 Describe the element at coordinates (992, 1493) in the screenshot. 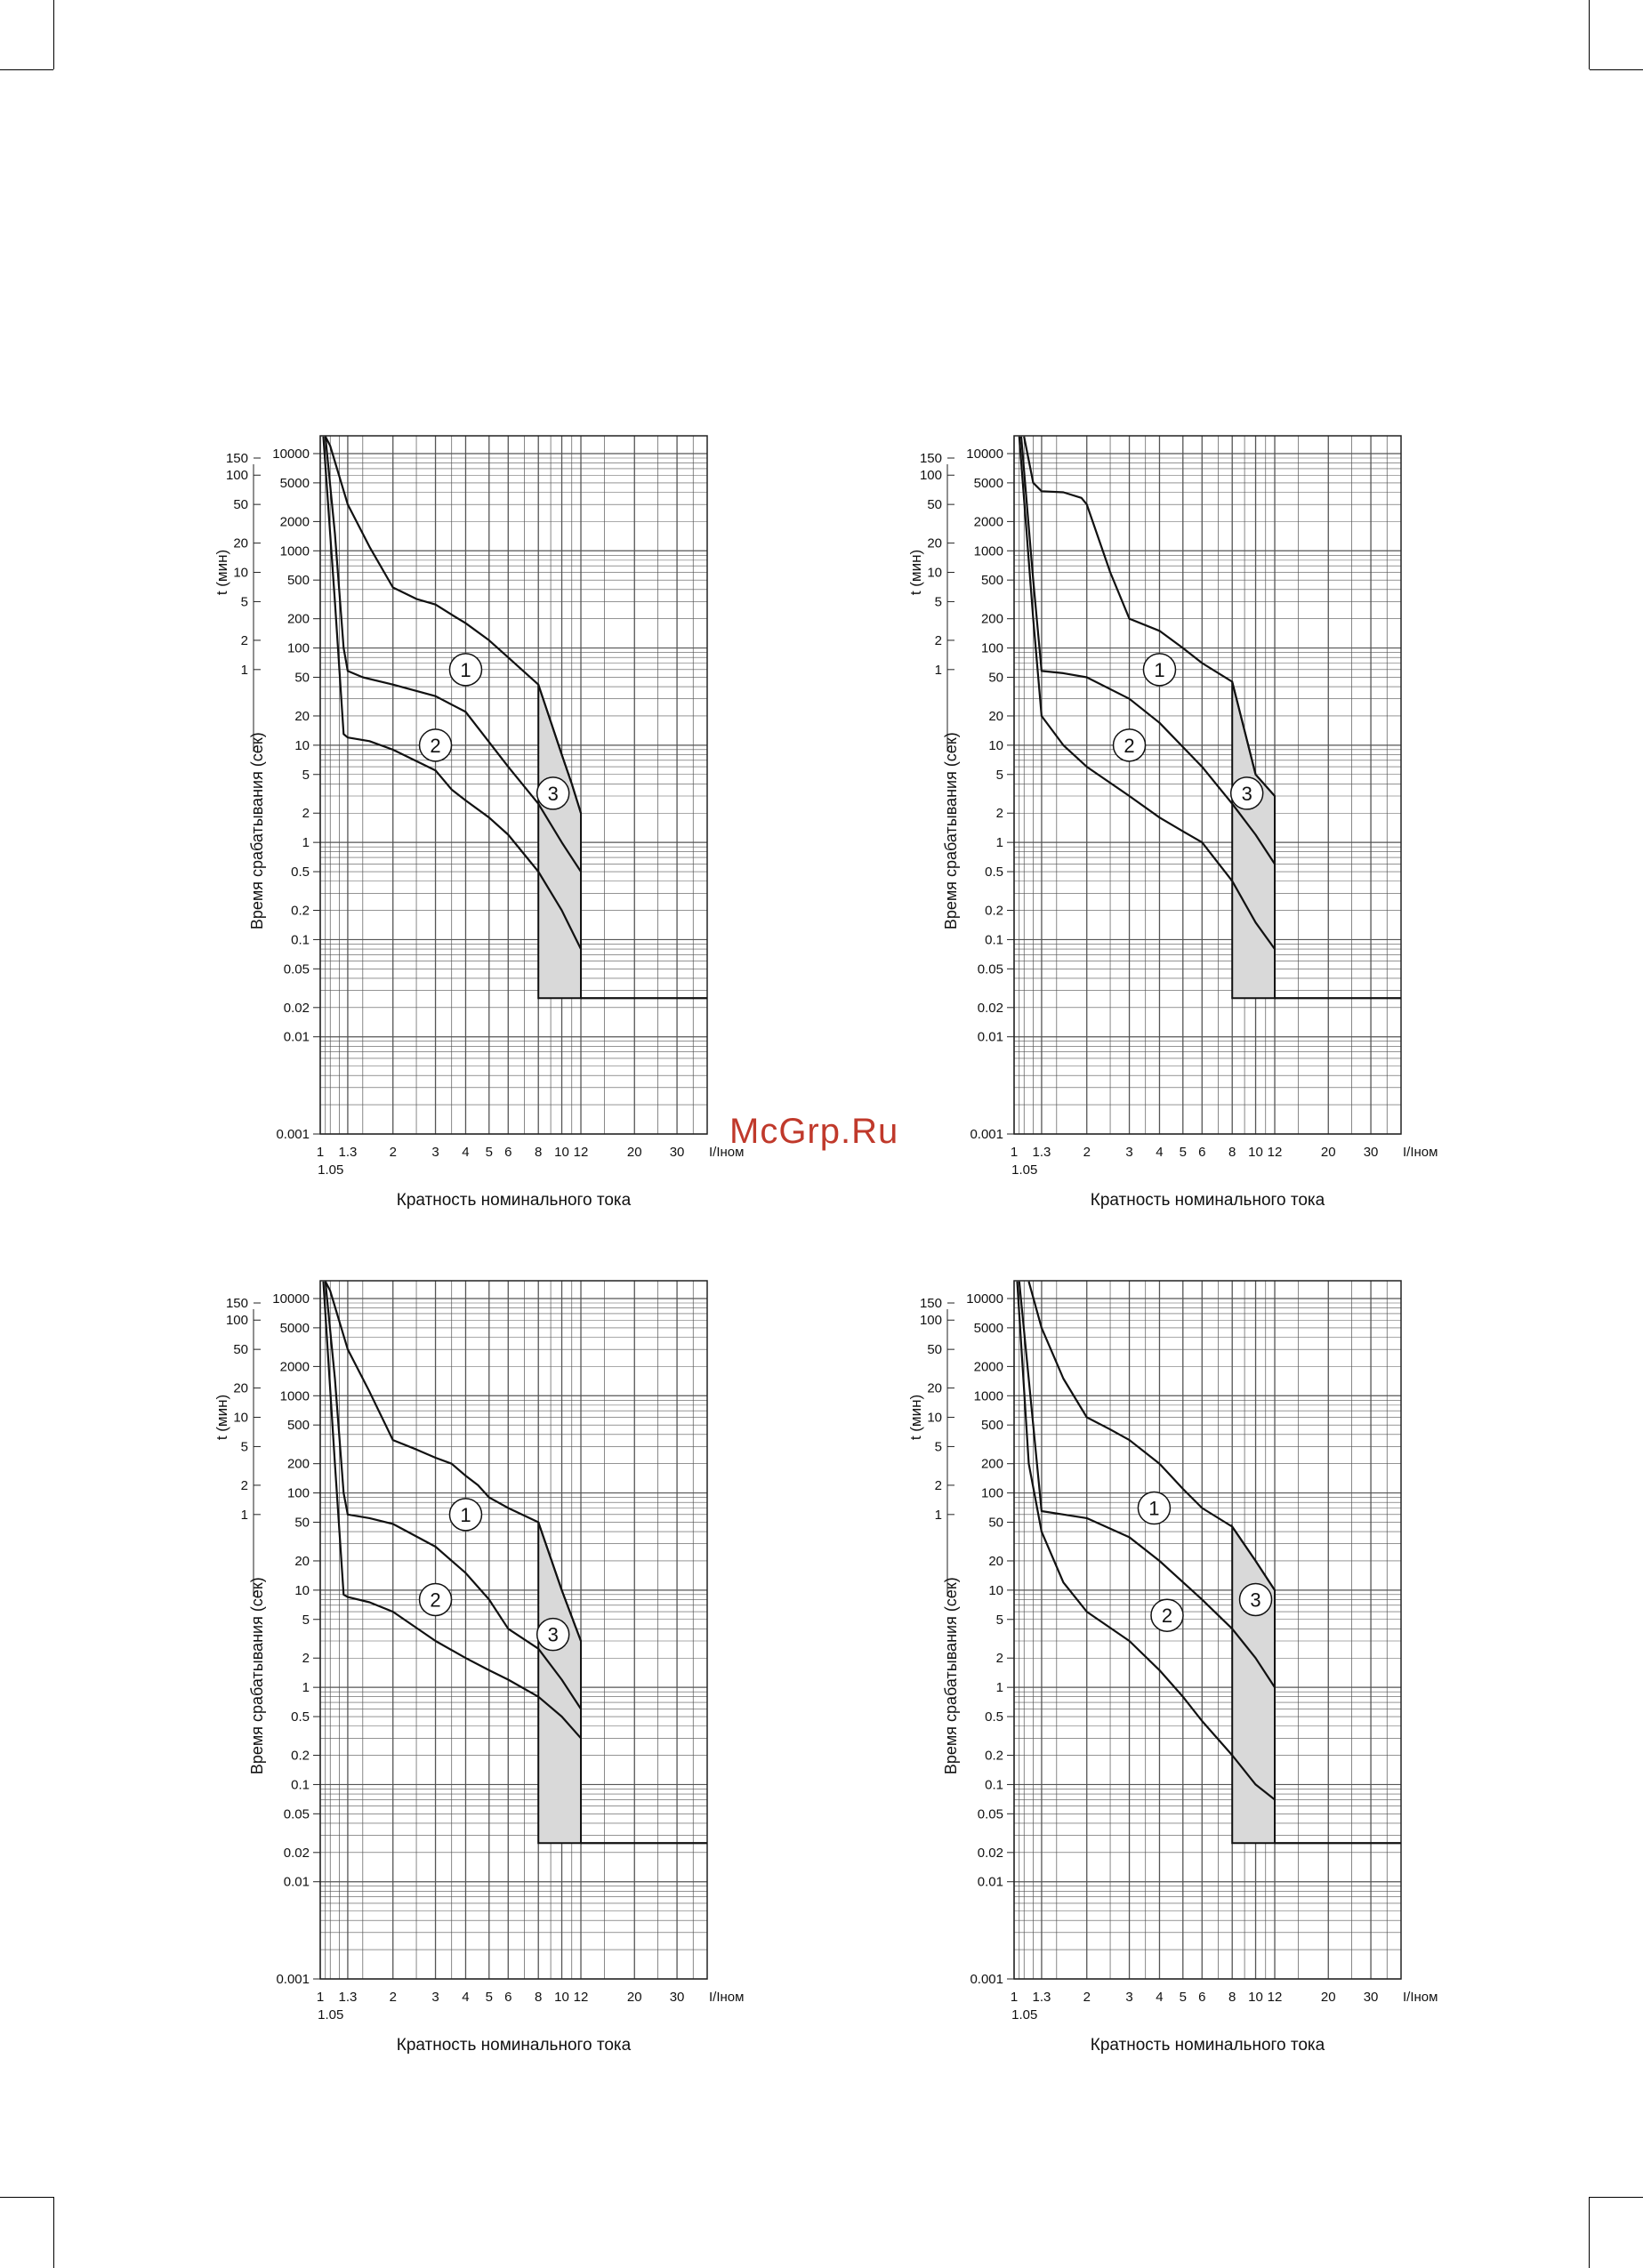

I see `sec-tick-label: 100` at that location.